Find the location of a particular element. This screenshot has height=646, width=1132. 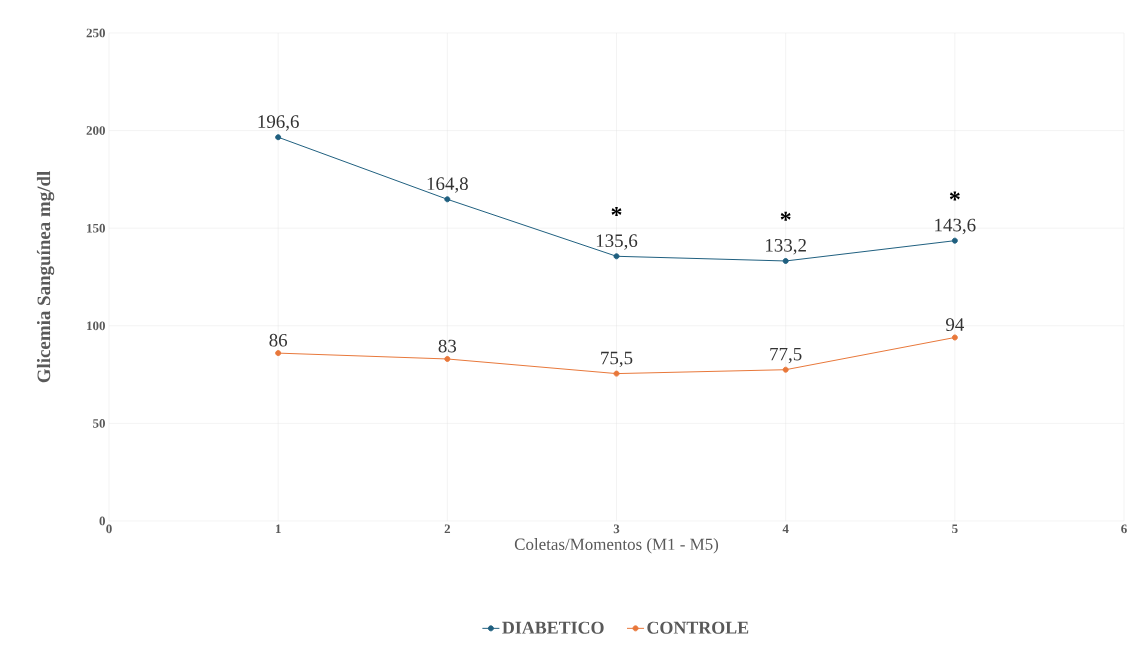

data-label: 133,2 is located at coordinates (786, 247).